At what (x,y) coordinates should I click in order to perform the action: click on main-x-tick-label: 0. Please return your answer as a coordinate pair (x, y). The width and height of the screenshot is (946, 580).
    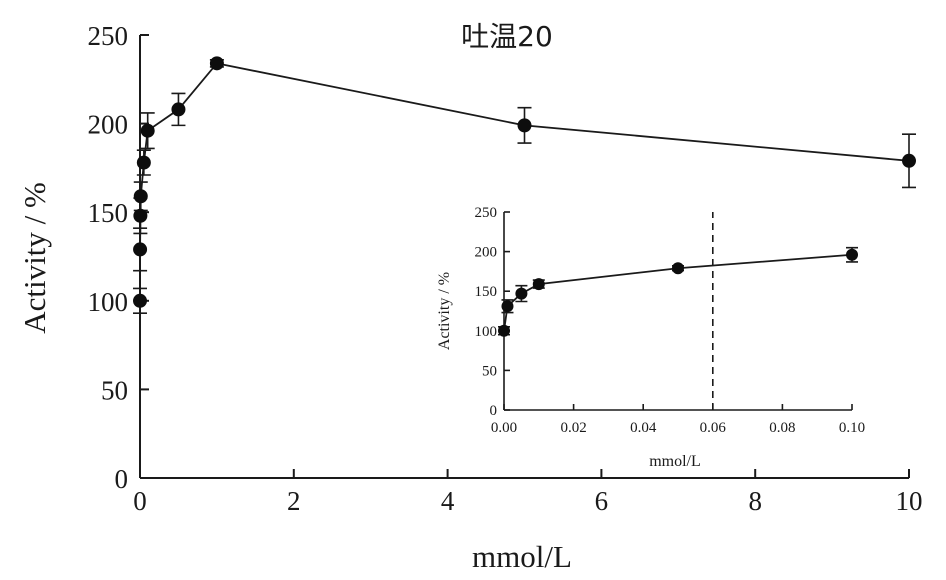
    Looking at the image, I should click on (140, 501).